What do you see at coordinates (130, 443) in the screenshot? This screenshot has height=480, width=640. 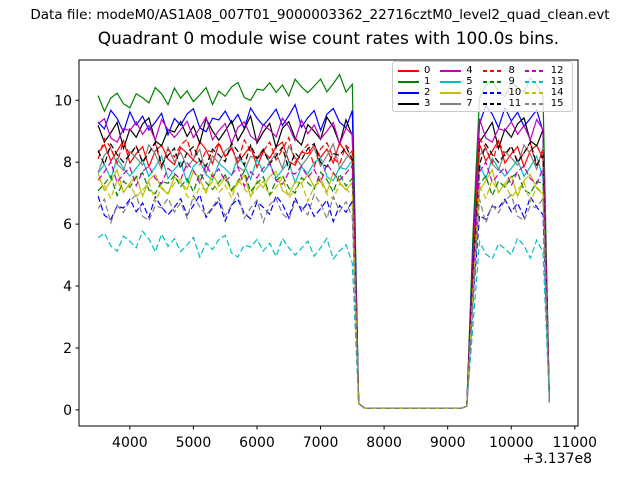 I see `x-tick-label: 4000` at bounding box center [130, 443].